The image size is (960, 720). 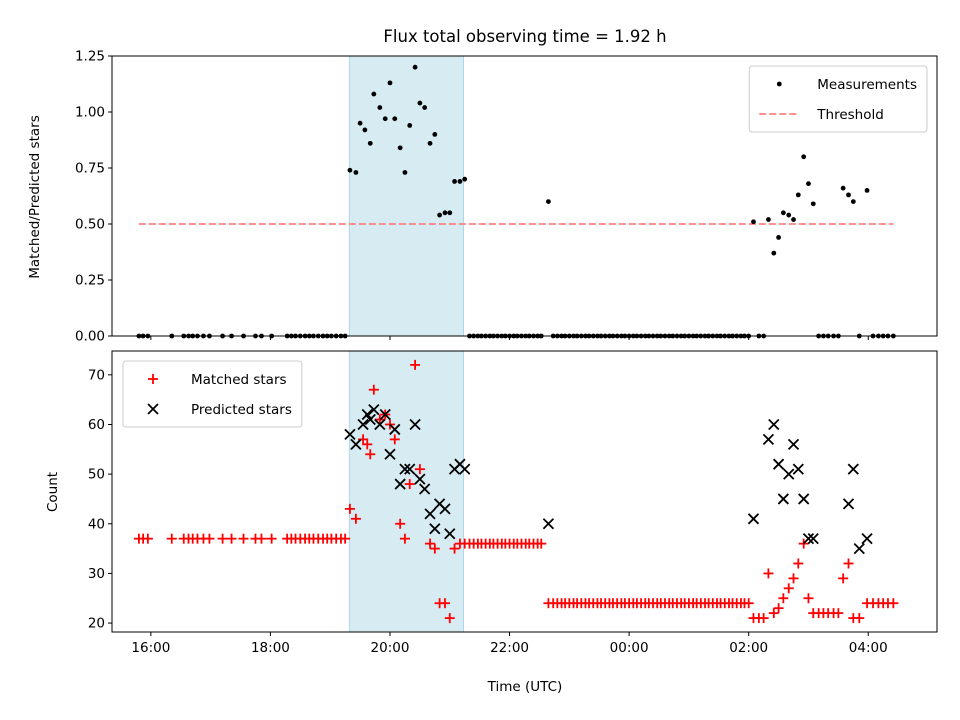 What do you see at coordinates (90, 113) in the screenshot?
I see `y-tick-label: 1.00` at bounding box center [90, 113].